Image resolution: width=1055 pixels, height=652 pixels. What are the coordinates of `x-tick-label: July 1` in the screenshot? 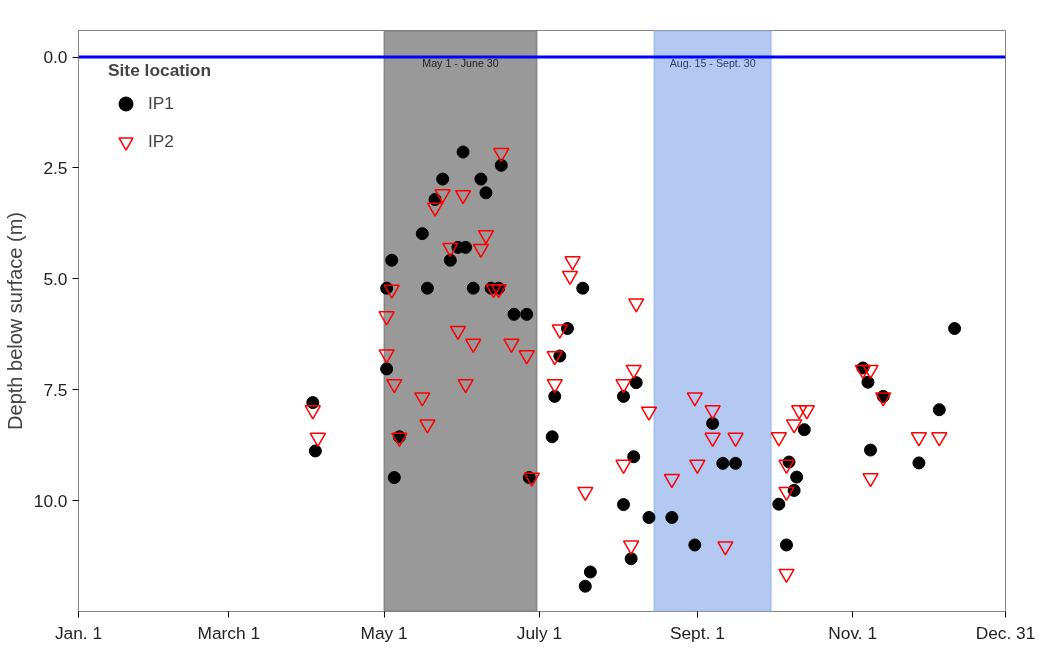 It's located at (539, 632).